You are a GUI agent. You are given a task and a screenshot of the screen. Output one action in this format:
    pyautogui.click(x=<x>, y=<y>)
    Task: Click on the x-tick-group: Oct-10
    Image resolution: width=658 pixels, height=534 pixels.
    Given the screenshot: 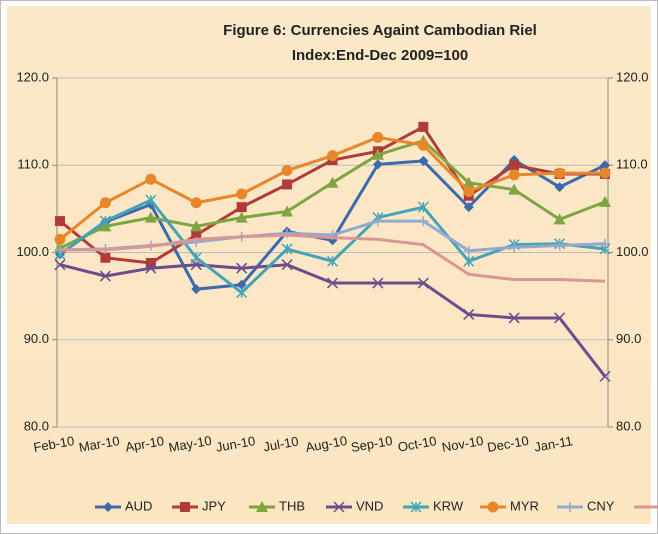 What is the action you would take?
    pyautogui.click(x=417, y=444)
    